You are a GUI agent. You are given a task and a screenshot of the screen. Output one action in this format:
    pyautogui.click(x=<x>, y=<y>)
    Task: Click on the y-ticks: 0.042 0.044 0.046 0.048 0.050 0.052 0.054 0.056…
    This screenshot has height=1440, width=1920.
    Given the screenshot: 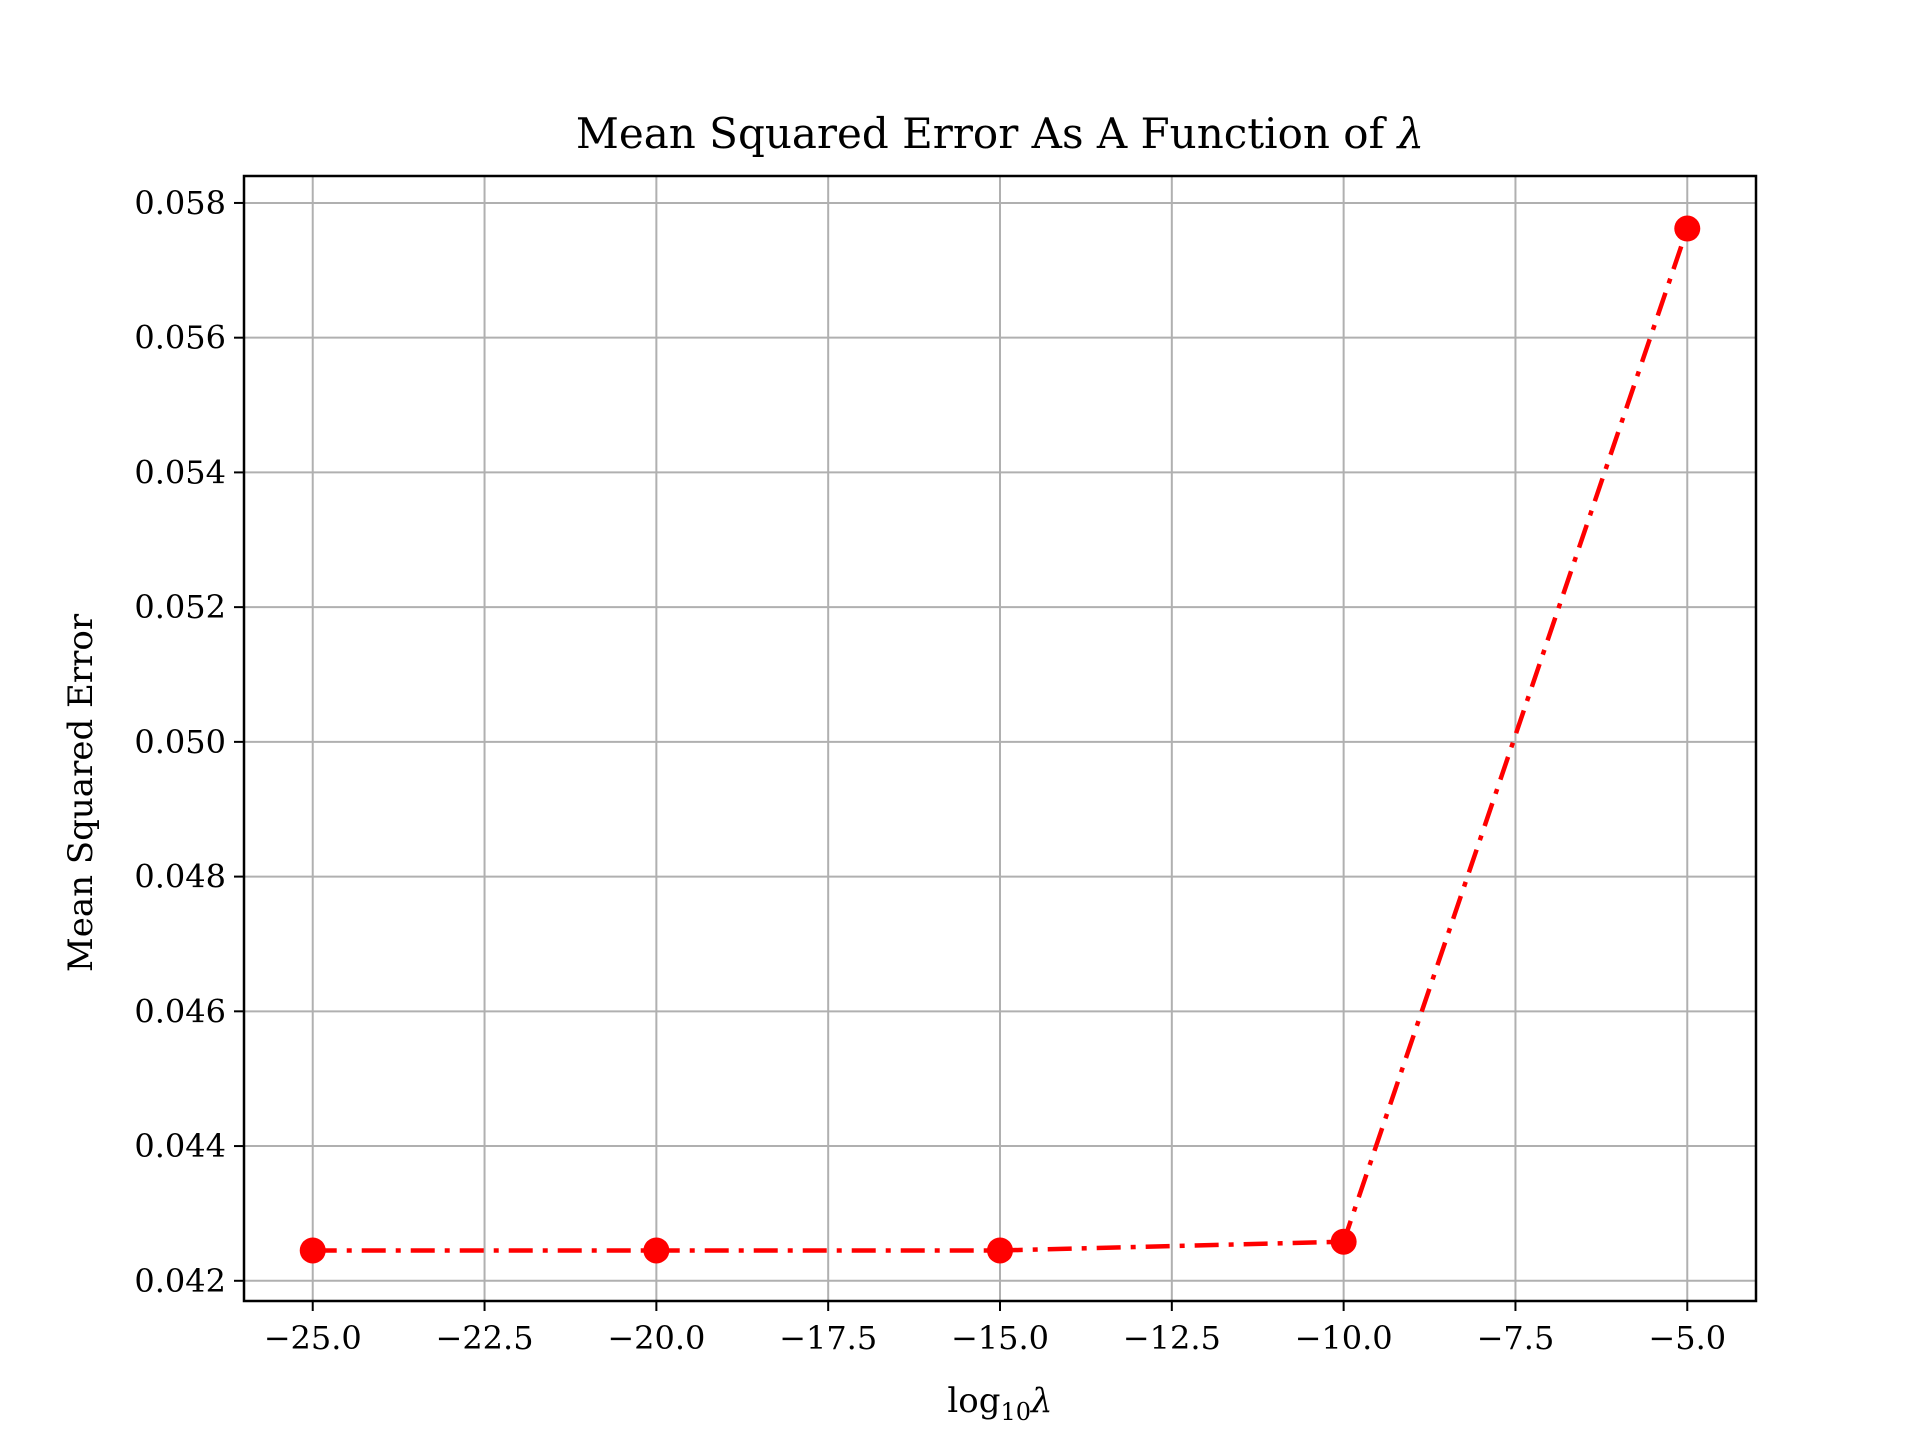 What is the action you would take?
    pyautogui.click(x=189, y=742)
    